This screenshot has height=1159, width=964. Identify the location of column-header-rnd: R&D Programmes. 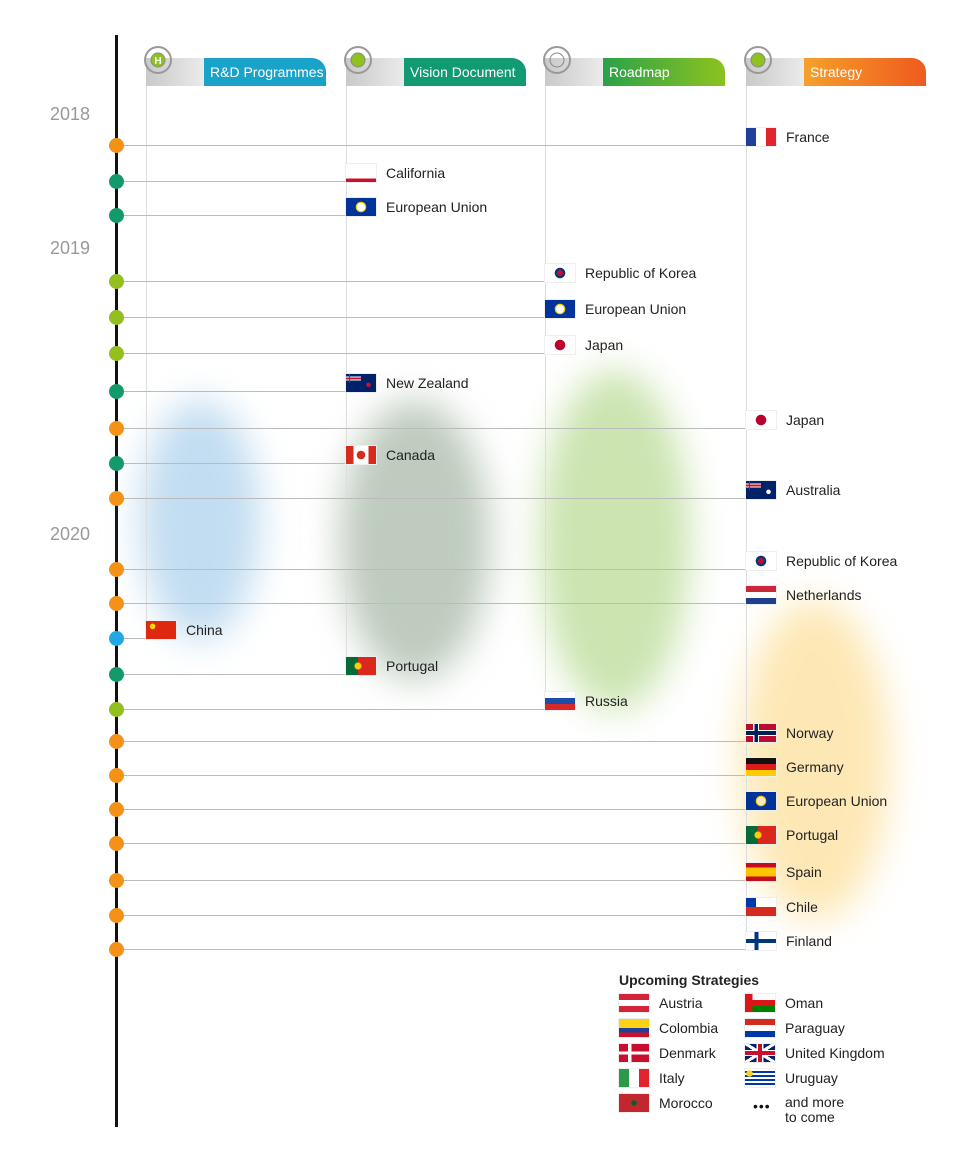
(236, 72).